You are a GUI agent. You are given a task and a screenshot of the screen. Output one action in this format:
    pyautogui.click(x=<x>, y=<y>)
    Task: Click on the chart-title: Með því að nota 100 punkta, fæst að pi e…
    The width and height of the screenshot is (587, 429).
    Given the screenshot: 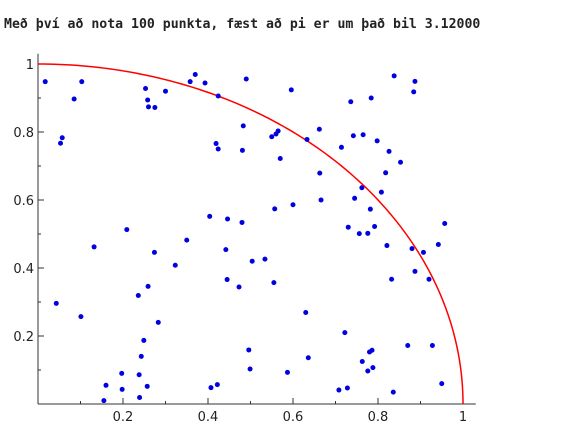 What is the action you would take?
    pyautogui.click(x=242, y=24)
    